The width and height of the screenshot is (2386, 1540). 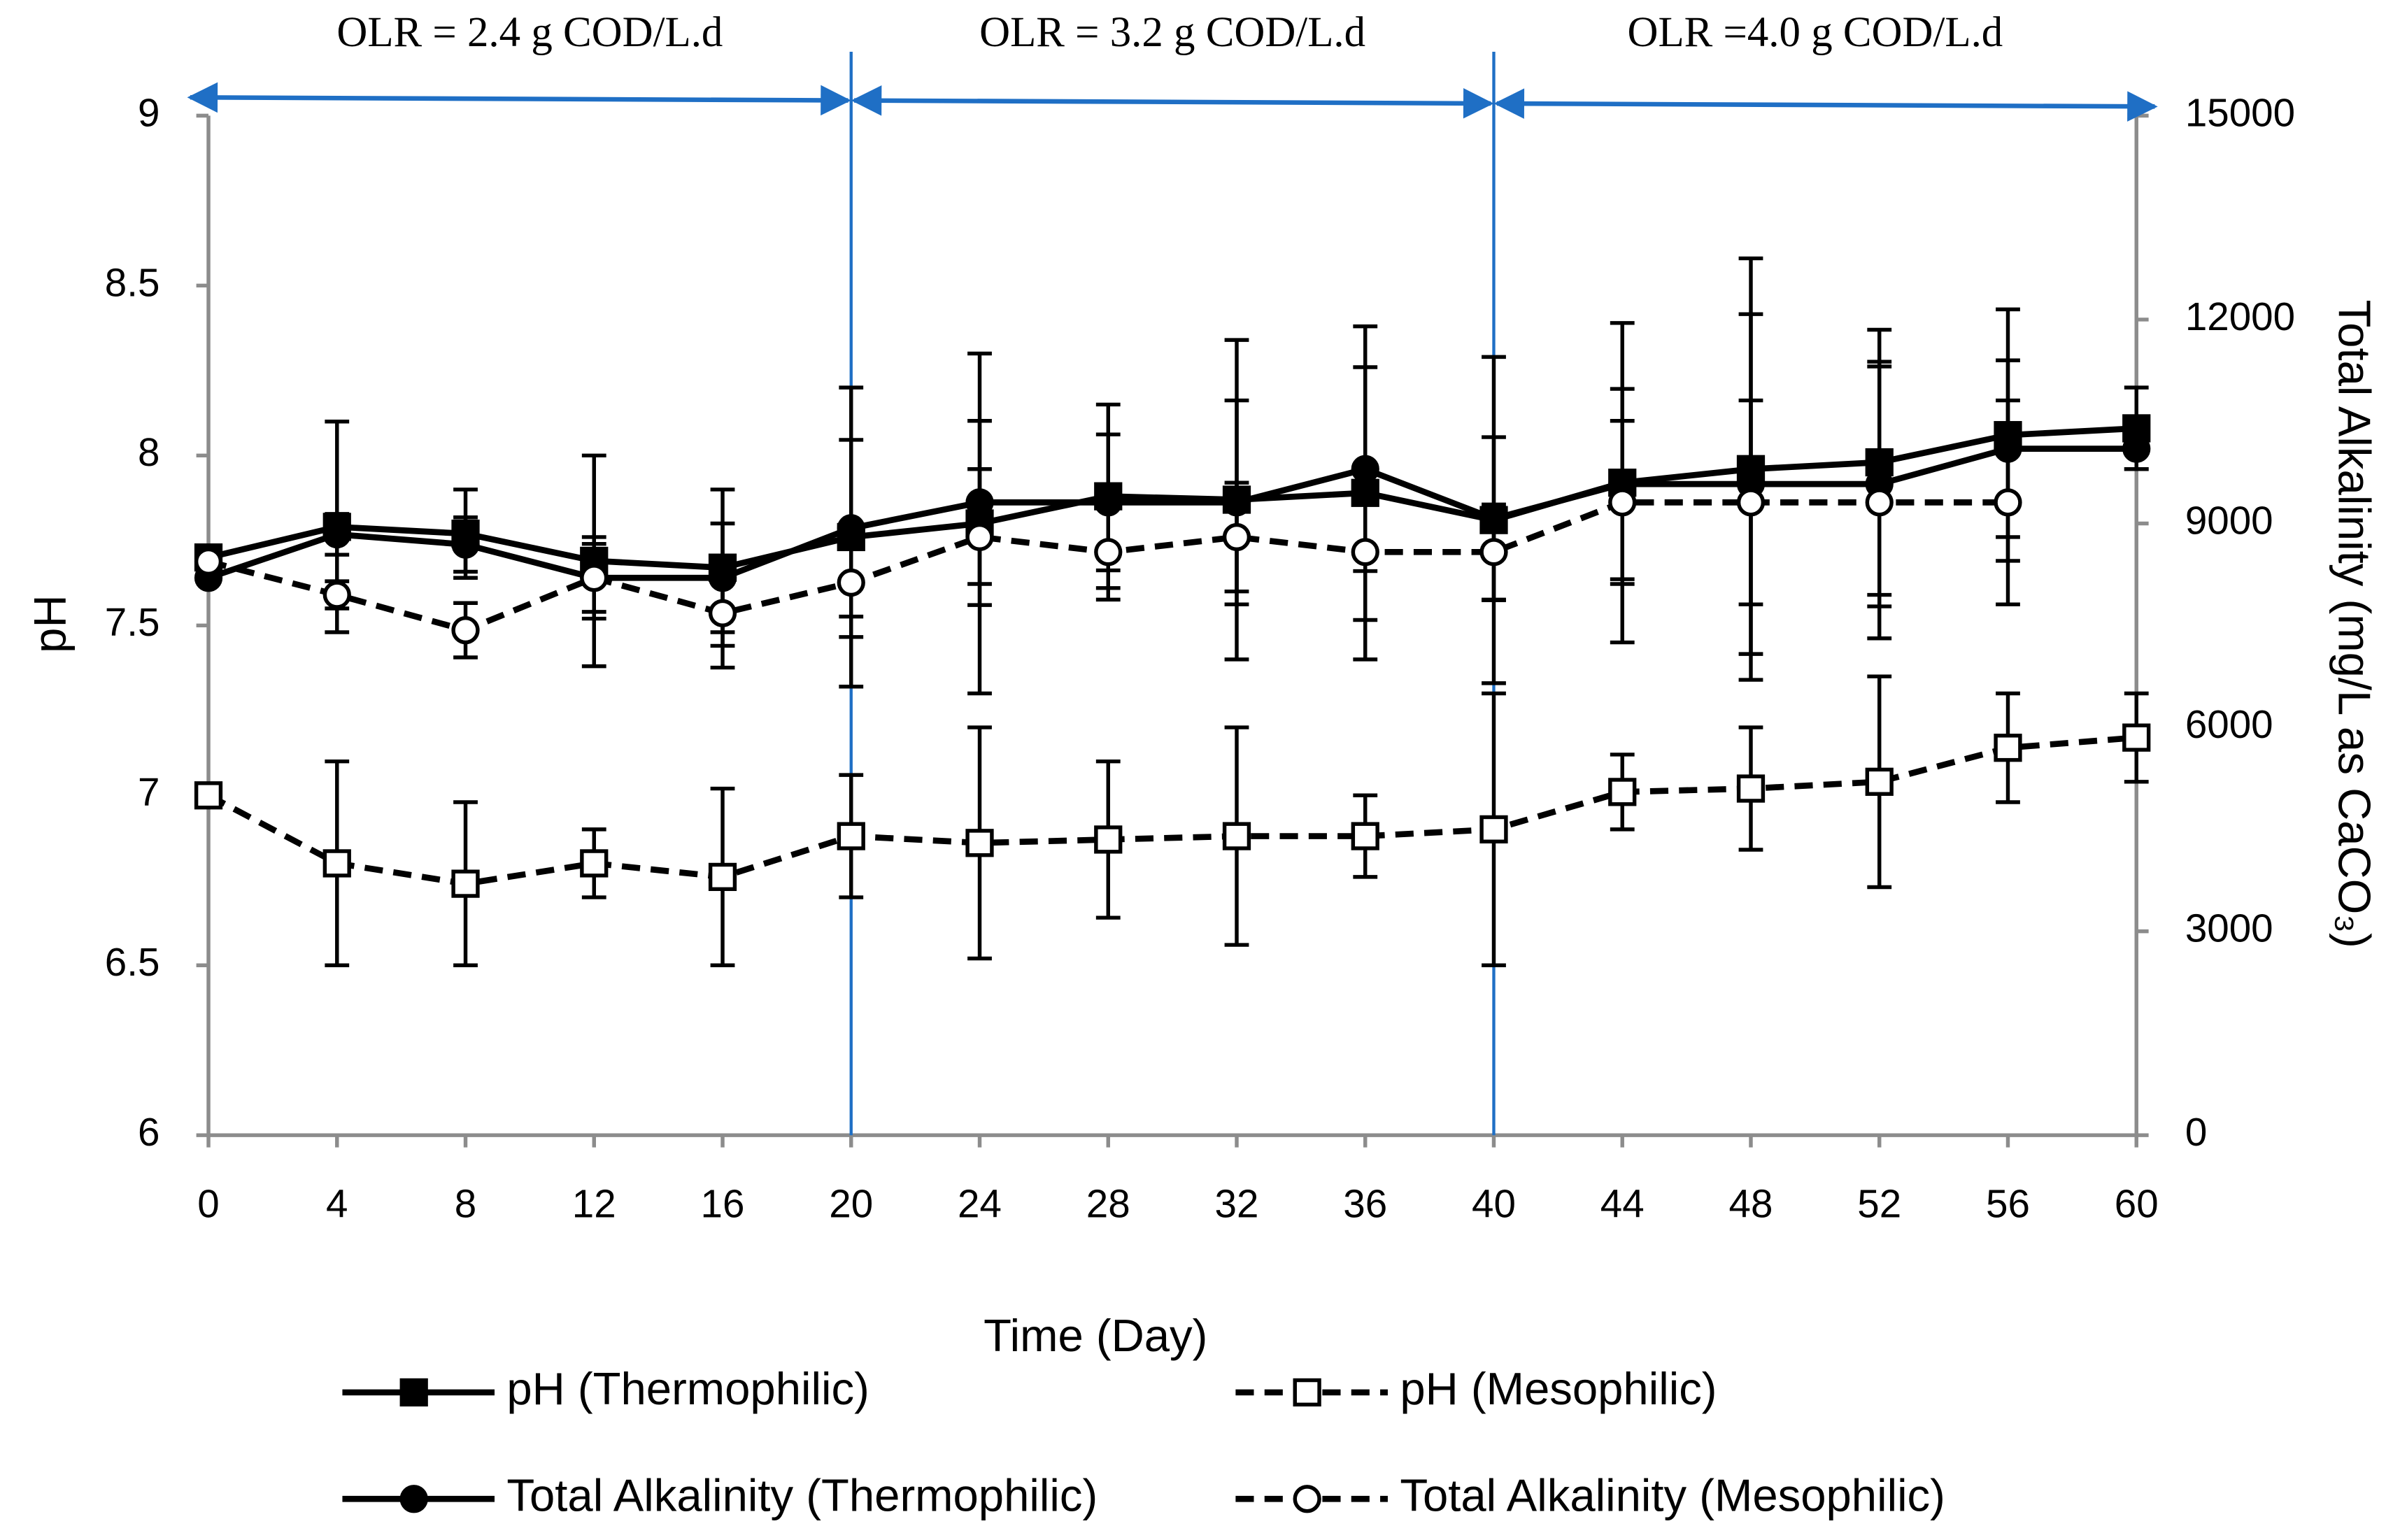 I want to click on legend-item: Total Alkalinity (Mesophilic), so click(x=1590, y=1495).